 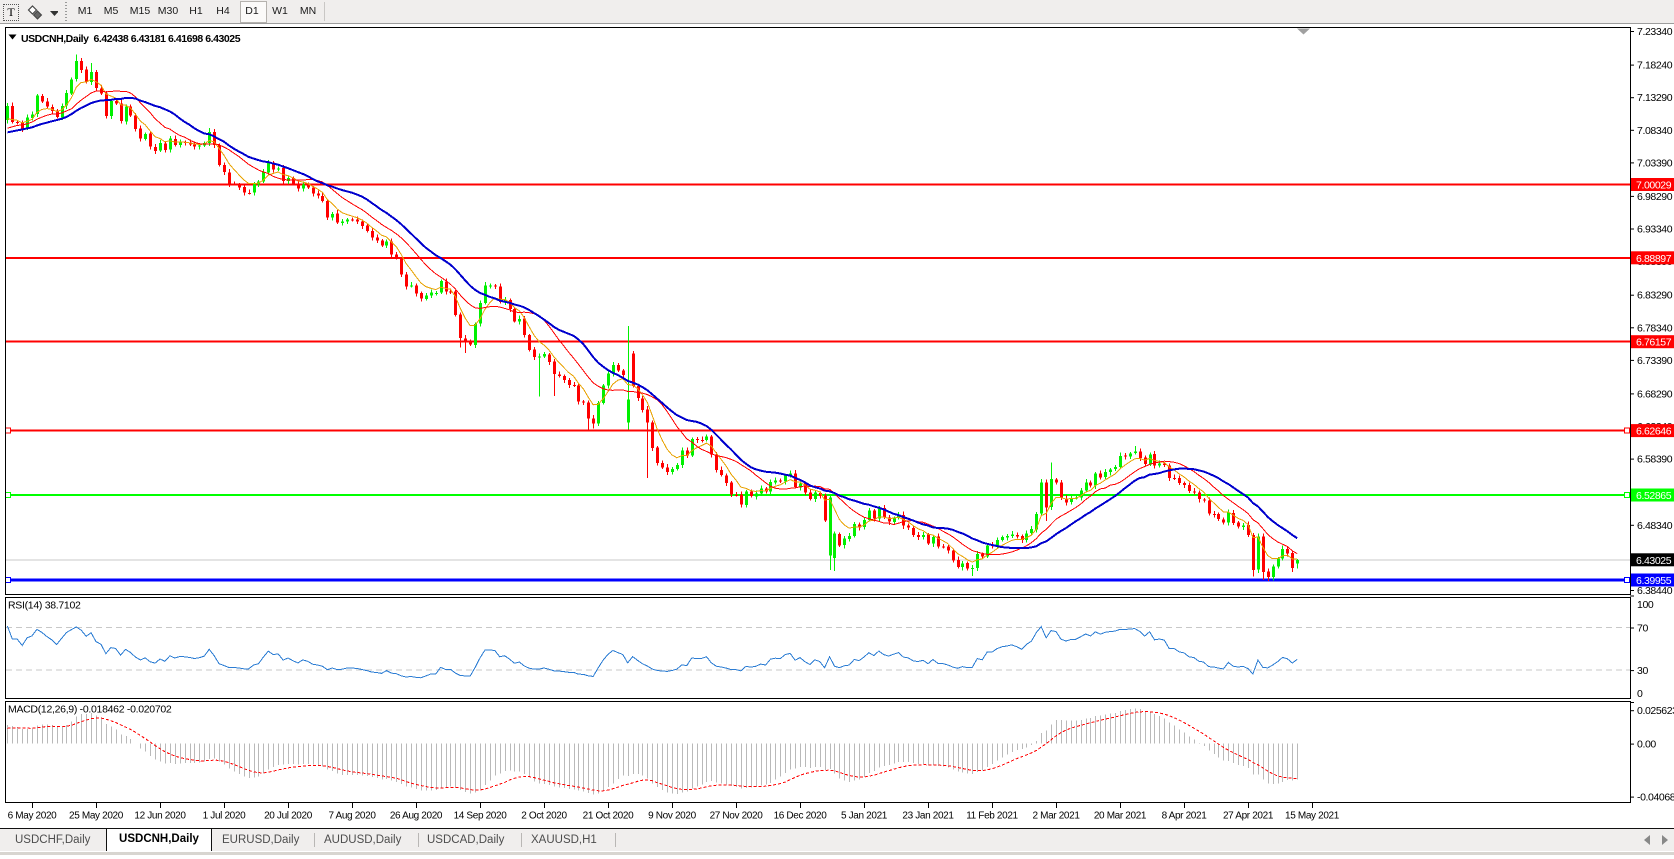 What do you see at coordinates (608, 816) in the screenshot?
I see `svg-text: 21 Oct 2020` at bounding box center [608, 816].